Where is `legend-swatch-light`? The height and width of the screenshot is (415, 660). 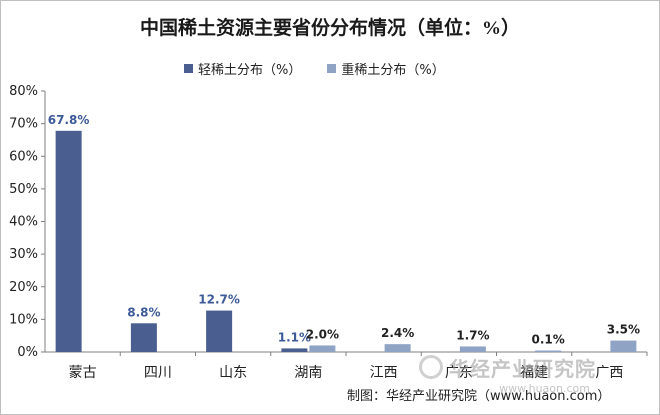
legend-swatch-light is located at coordinates (188, 68).